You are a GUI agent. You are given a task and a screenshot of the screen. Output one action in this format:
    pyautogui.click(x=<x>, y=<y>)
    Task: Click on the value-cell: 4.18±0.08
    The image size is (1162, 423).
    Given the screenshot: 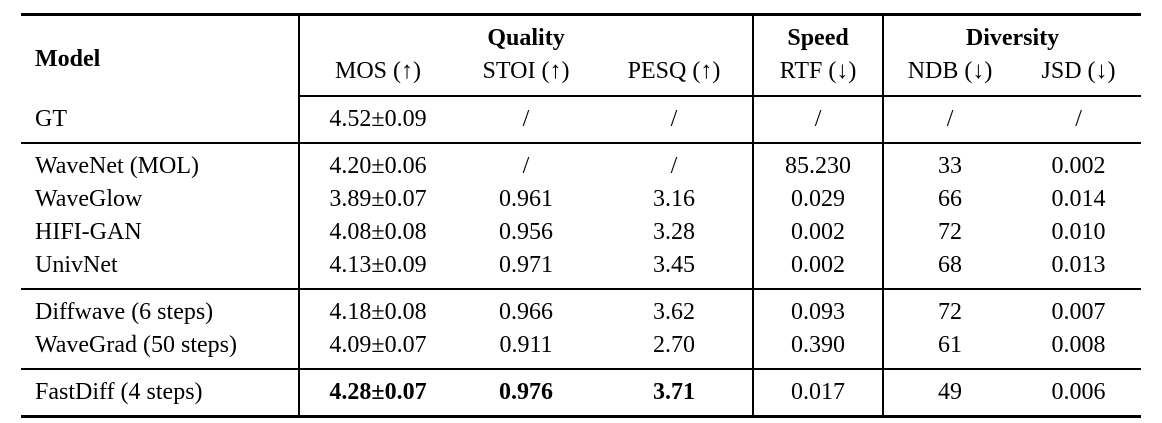 What is the action you would take?
    pyautogui.click(x=377, y=308)
    